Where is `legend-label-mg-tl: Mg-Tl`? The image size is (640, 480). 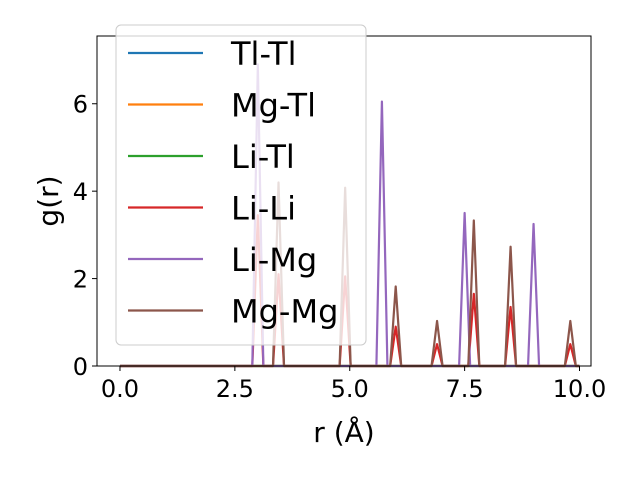
legend-label-mg-tl: Mg-Tl is located at coordinates (273, 106).